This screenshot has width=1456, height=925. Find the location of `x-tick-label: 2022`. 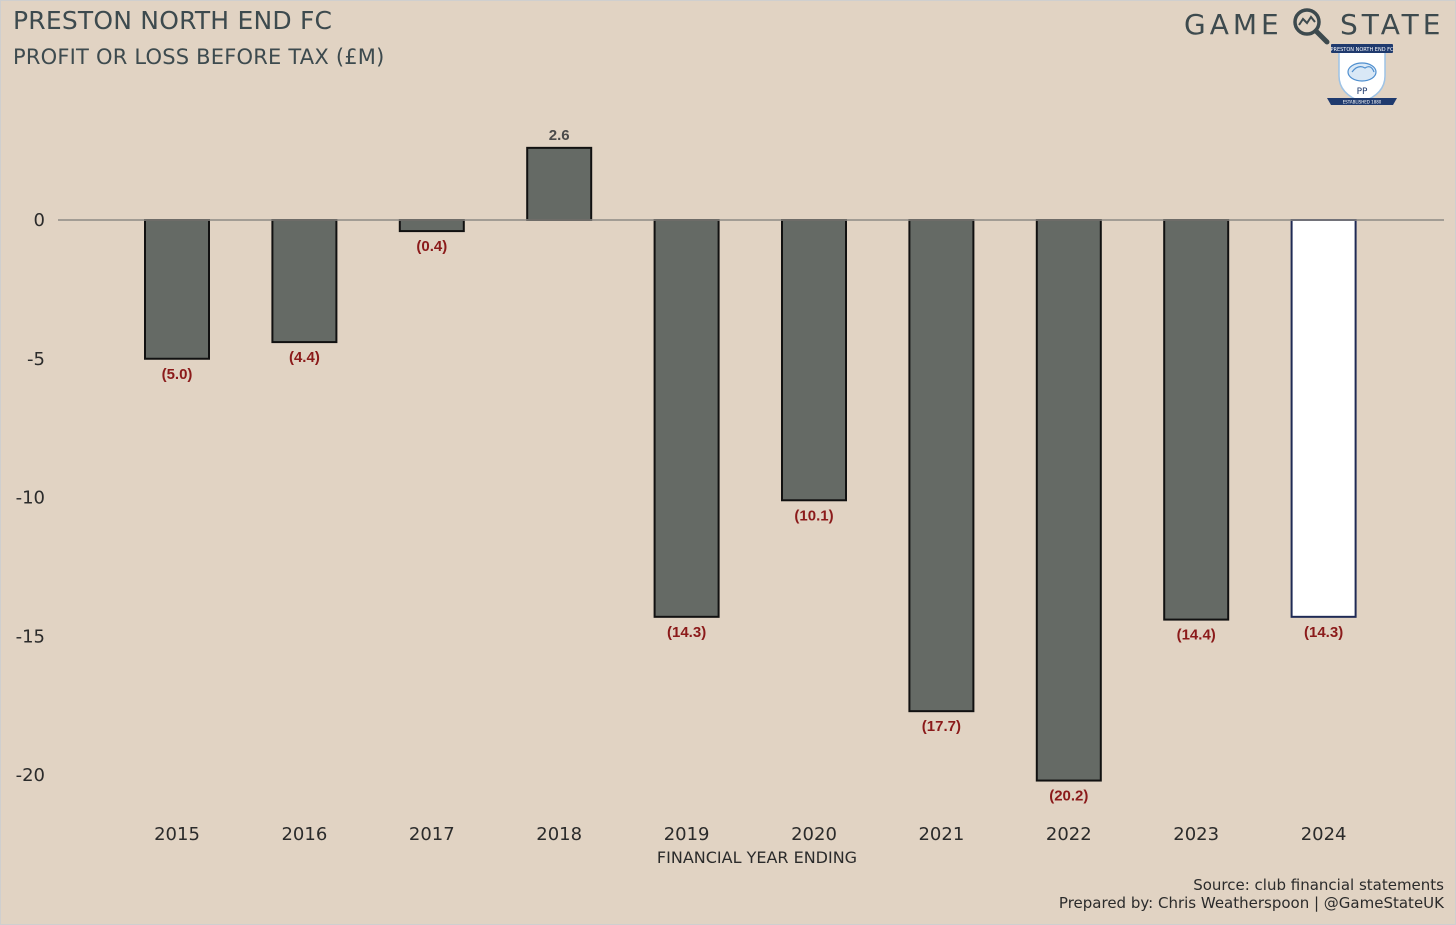

x-tick-label: 2022 is located at coordinates (1069, 834).